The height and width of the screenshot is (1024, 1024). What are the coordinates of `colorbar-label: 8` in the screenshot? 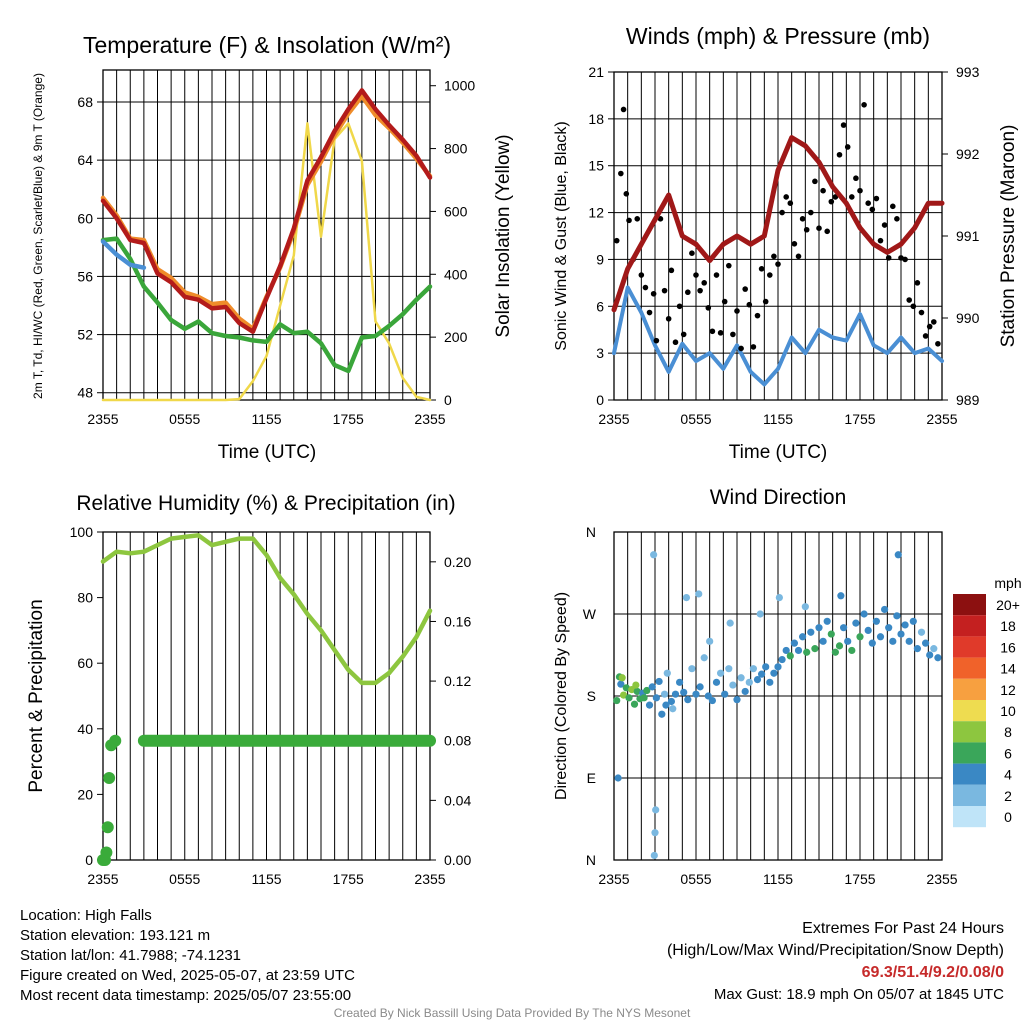 It's located at (1008, 732).